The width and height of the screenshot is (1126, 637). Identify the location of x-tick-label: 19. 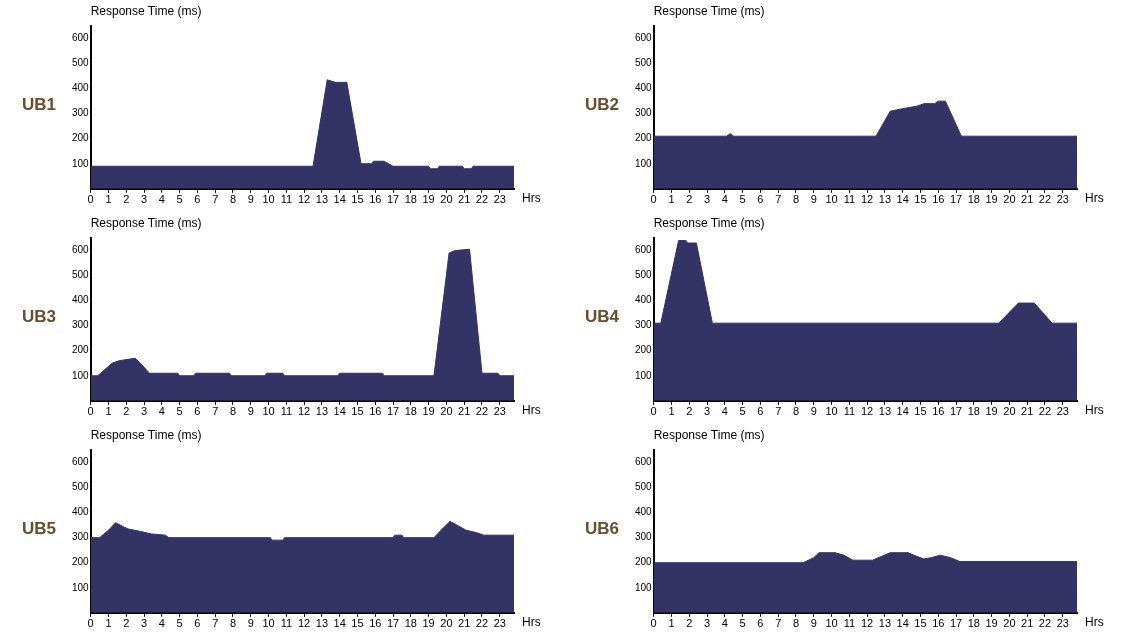
(428, 199).